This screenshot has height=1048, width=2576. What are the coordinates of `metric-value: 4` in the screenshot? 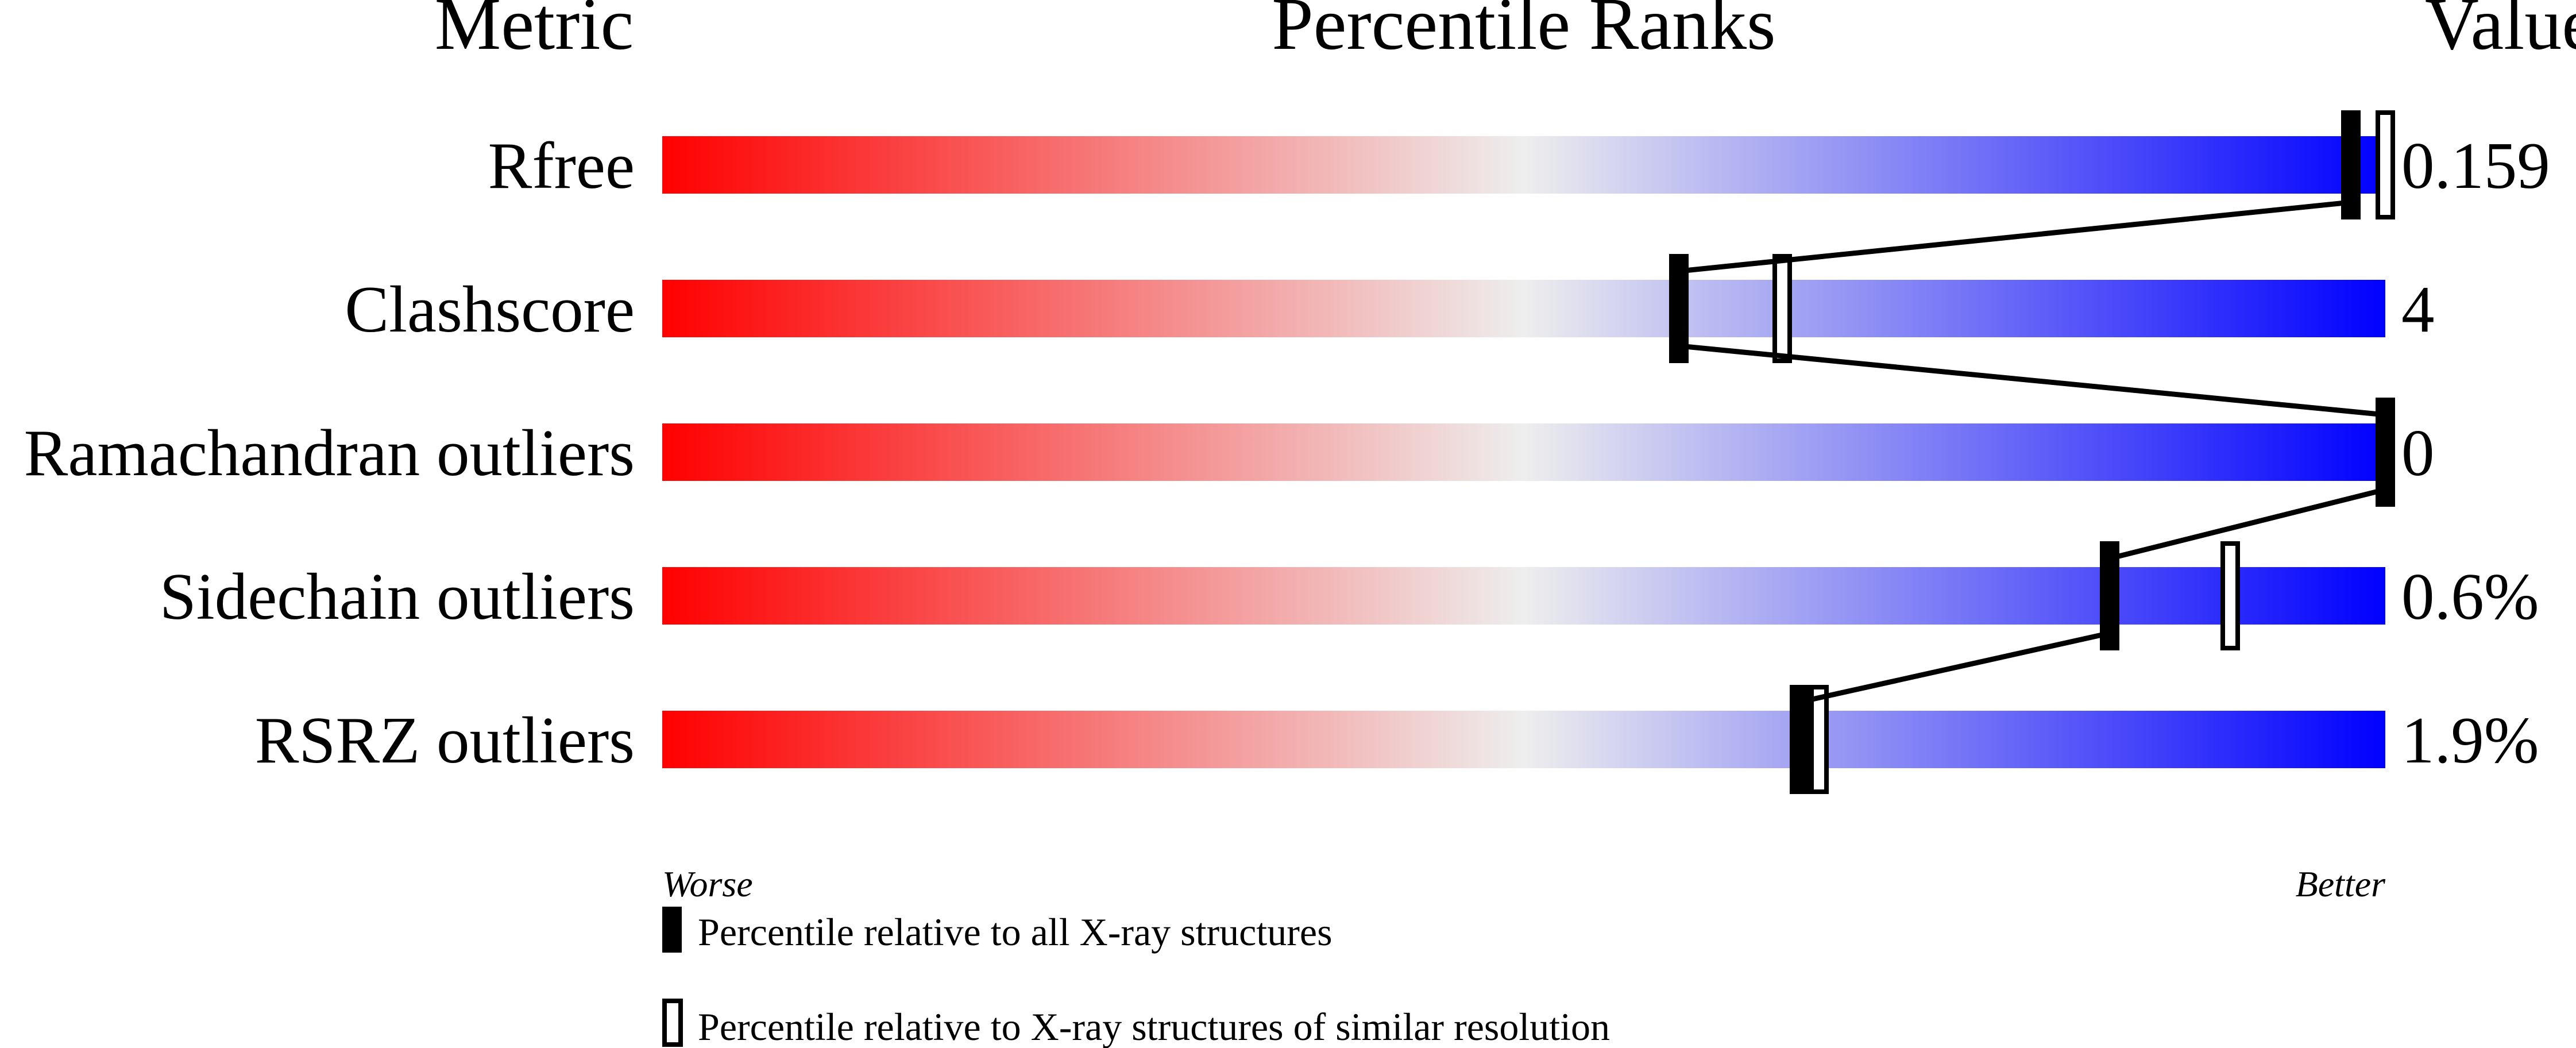 It's located at (2418, 309).